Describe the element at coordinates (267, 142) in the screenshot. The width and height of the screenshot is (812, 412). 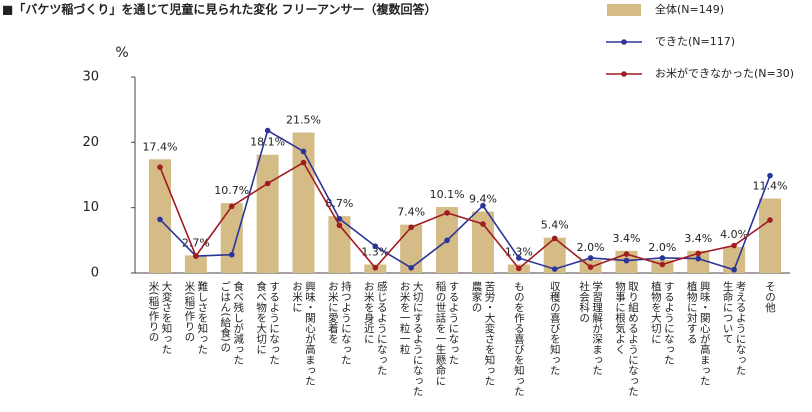
I see `value-label: 18.1%` at that location.